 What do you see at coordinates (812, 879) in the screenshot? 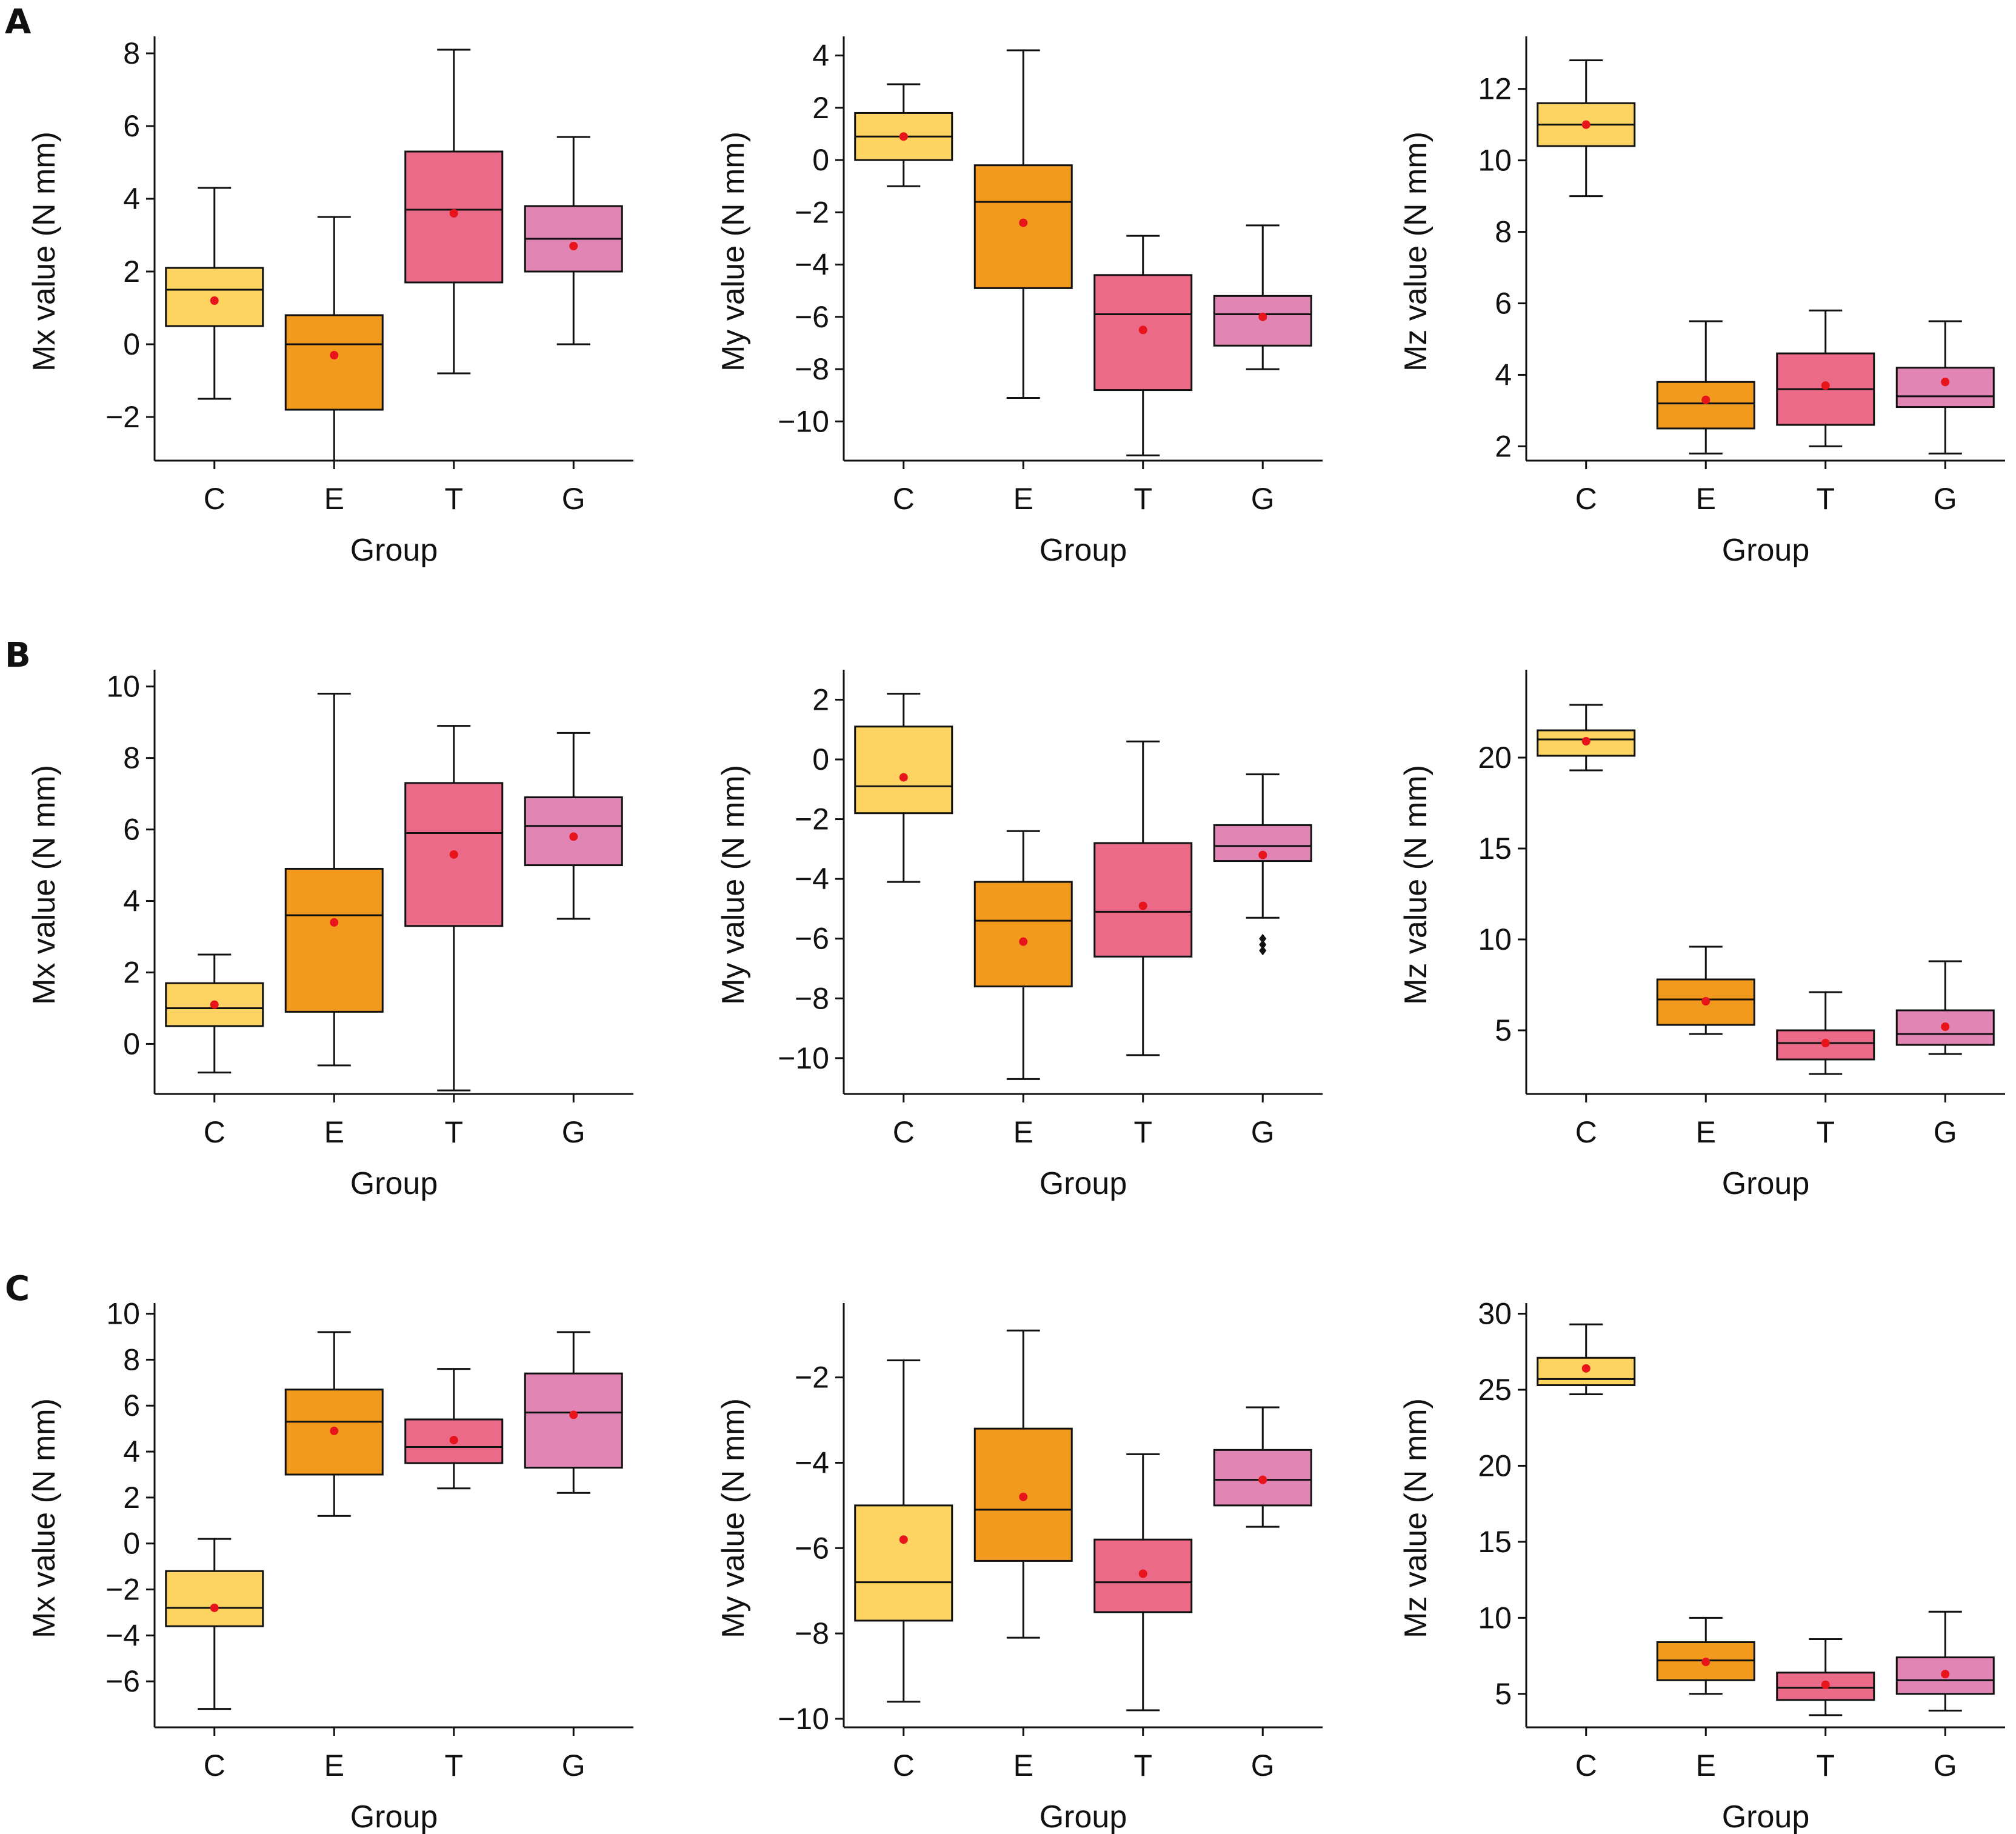
I see `y-tick-label: −4` at bounding box center [812, 879].